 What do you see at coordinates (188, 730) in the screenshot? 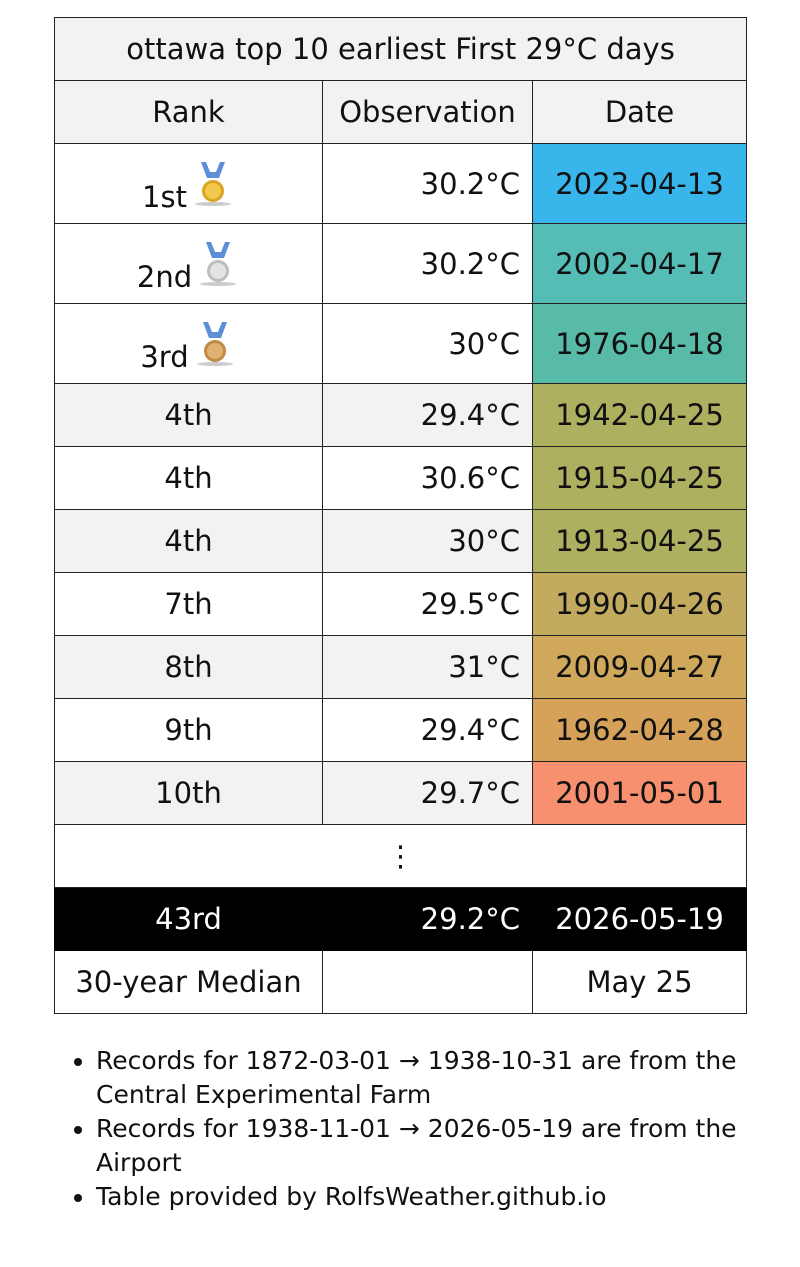
I see `rank-cell: 9th` at bounding box center [188, 730].